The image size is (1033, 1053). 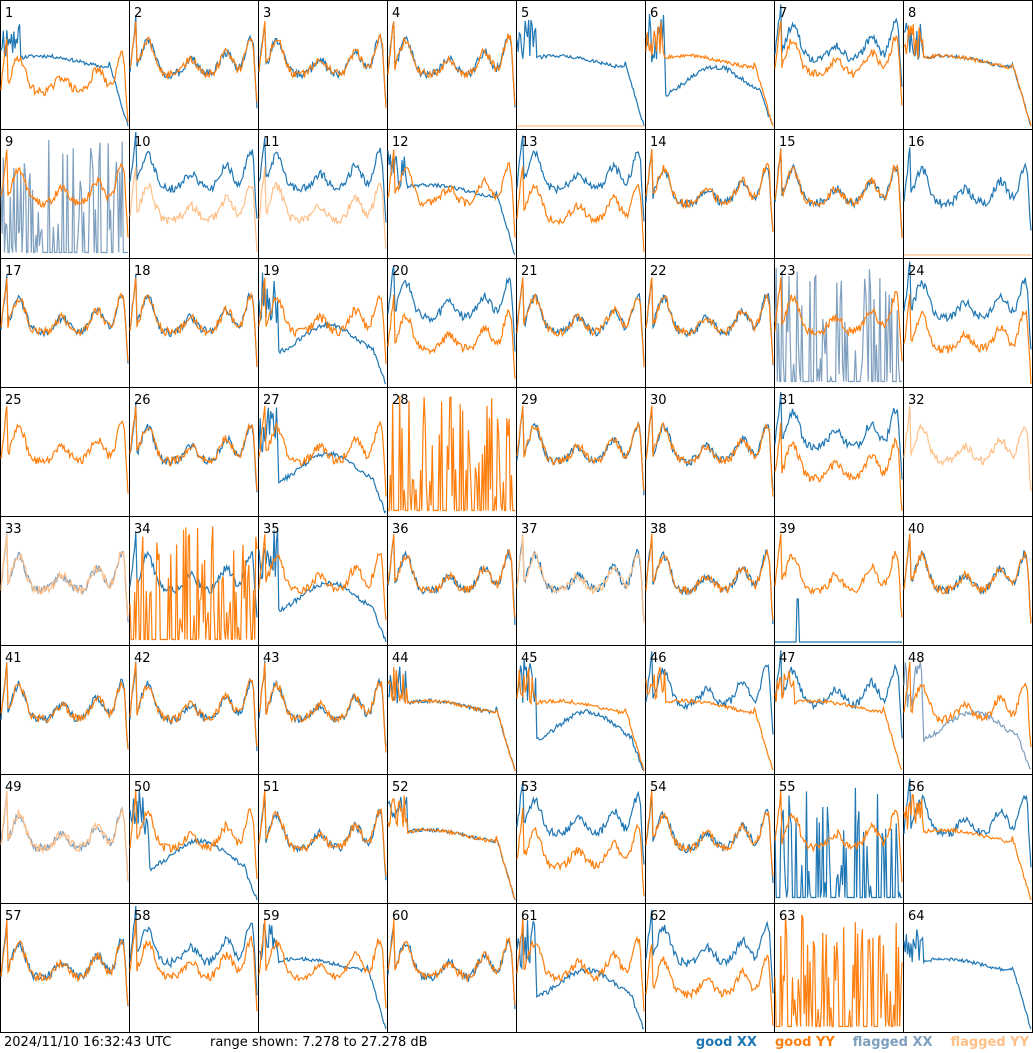 I want to click on panel-label: 61, so click(x=529, y=916).